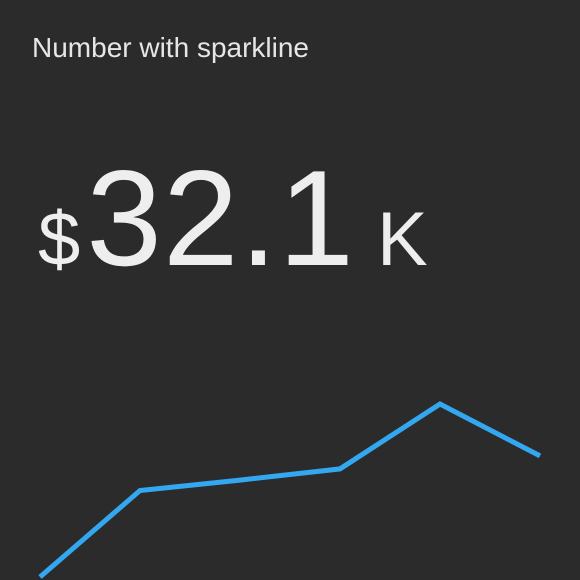 This screenshot has width=580, height=580. I want to click on panel-title: Number with sparkline, so click(170, 47).